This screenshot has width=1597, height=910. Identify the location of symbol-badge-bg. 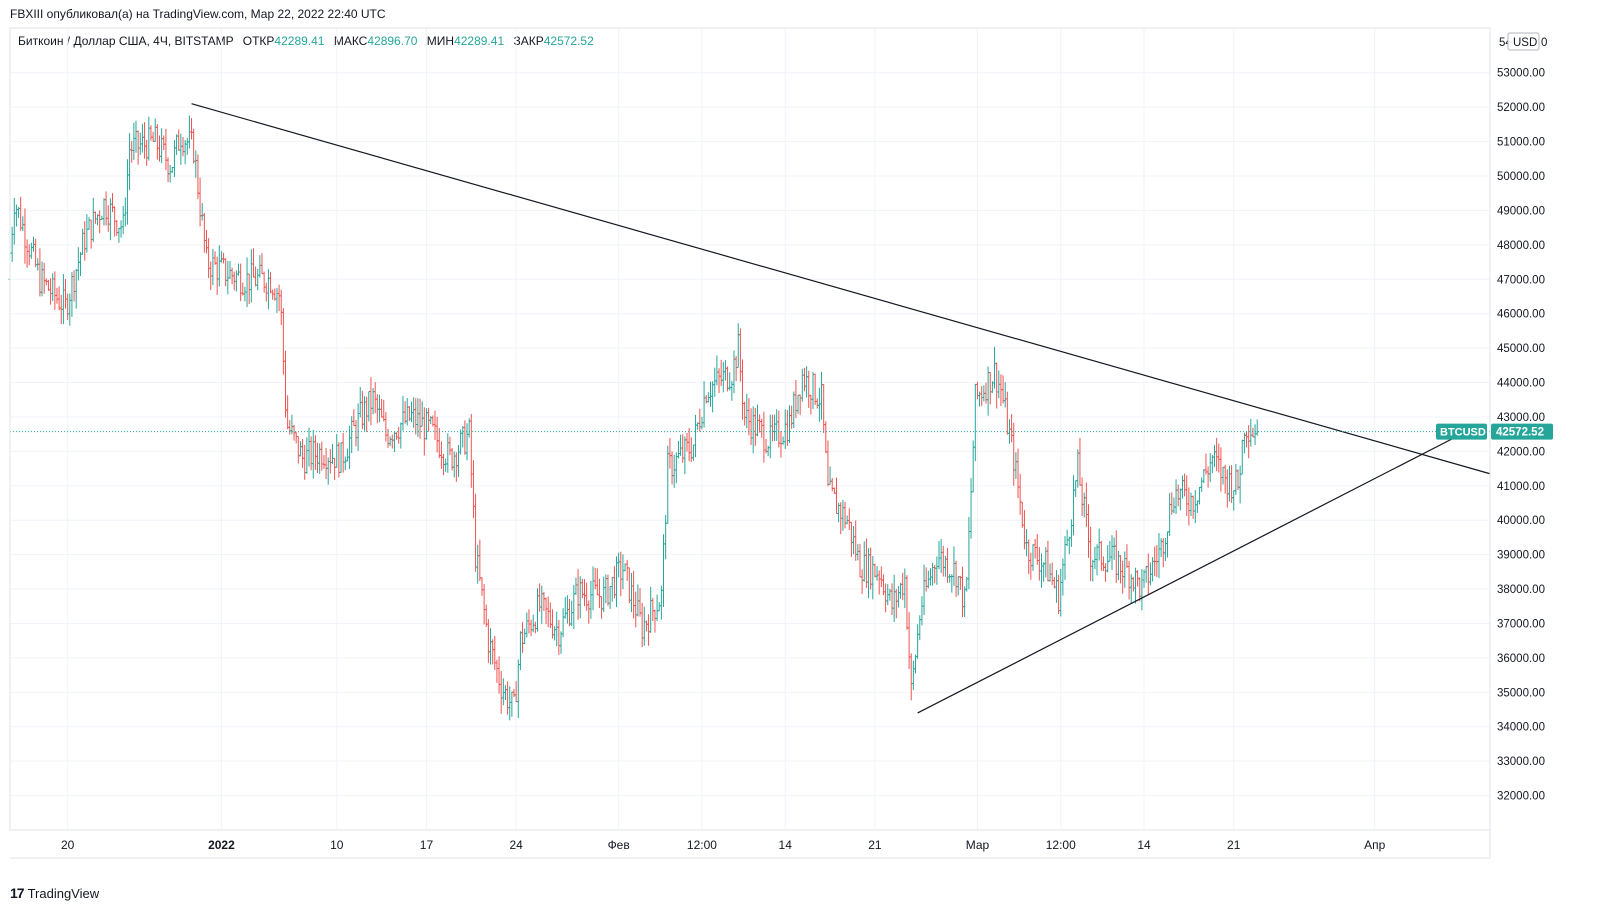
(1461, 431).